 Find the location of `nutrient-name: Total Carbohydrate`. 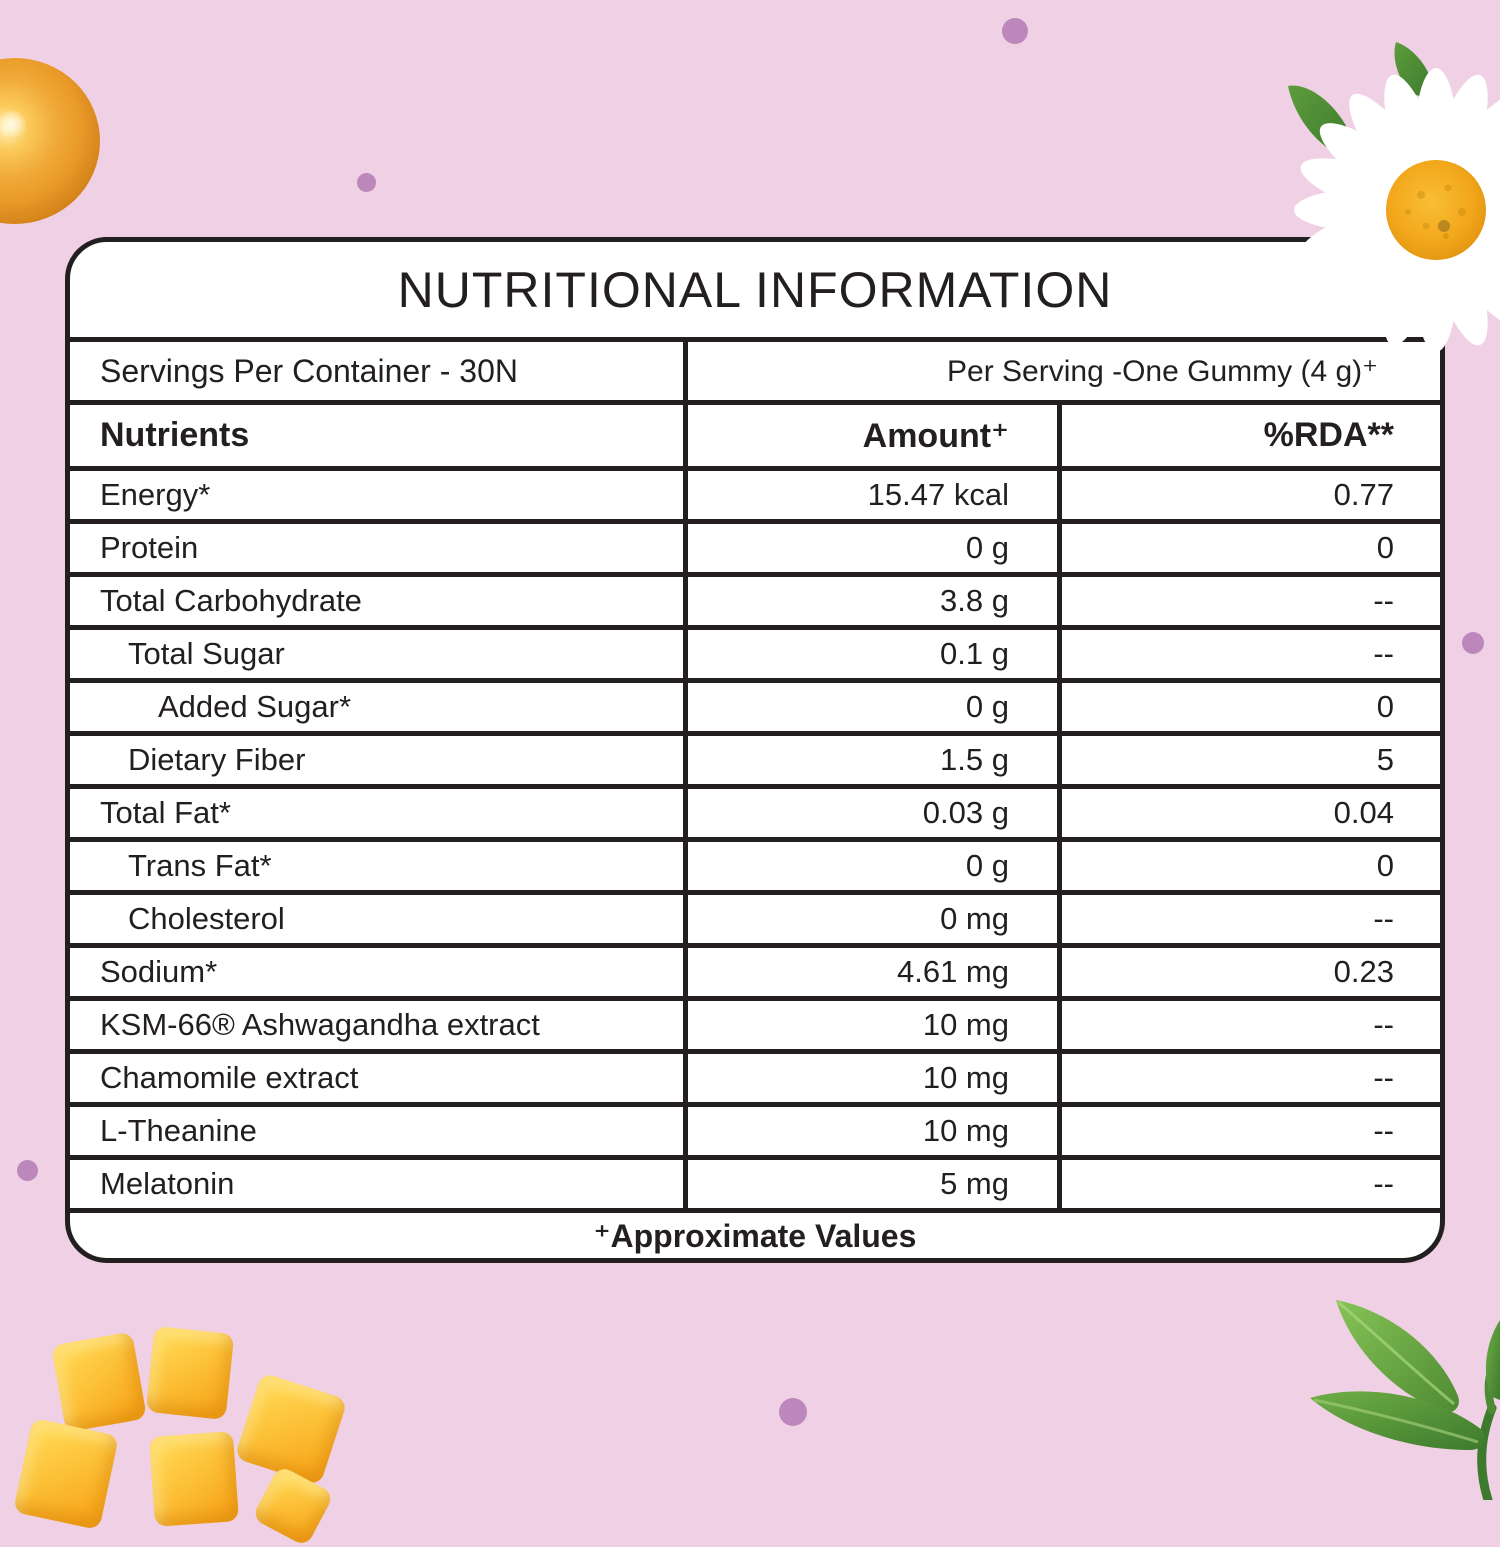

nutrient-name: Total Carbohydrate is located at coordinates (231, 600).